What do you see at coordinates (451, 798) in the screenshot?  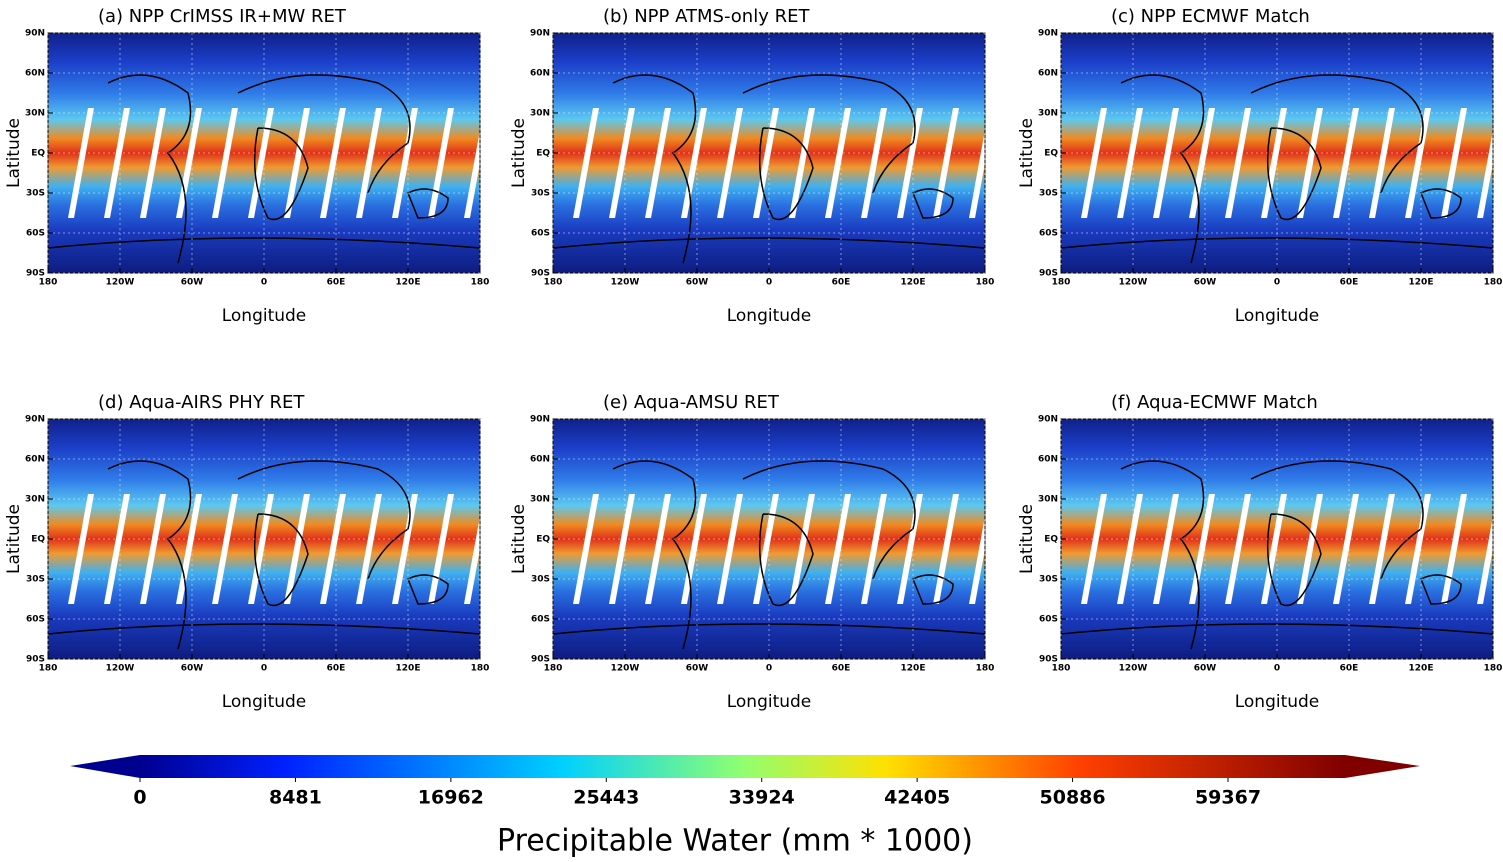 I see `colorbar-tick-label: 16962` at bounding box center [451, 798].